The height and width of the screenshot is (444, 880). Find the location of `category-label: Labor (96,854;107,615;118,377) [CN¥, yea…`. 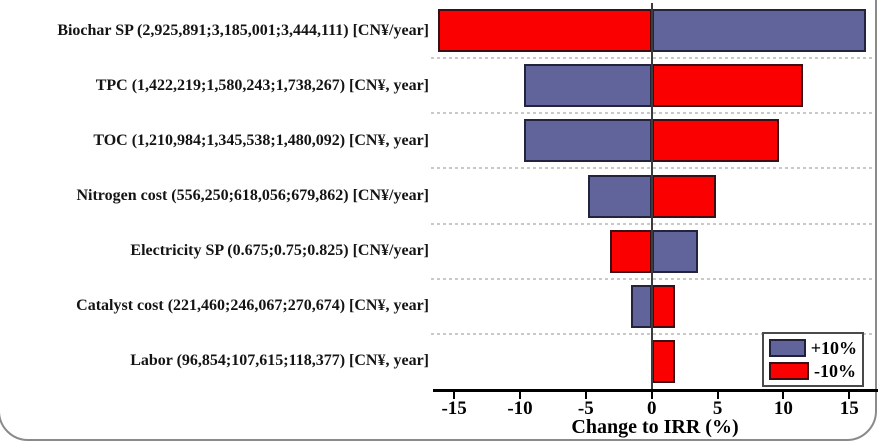

category-label: Labor (96,854;107,615;118,377) [CN¥, yea… is located at coordinates (279, 361).